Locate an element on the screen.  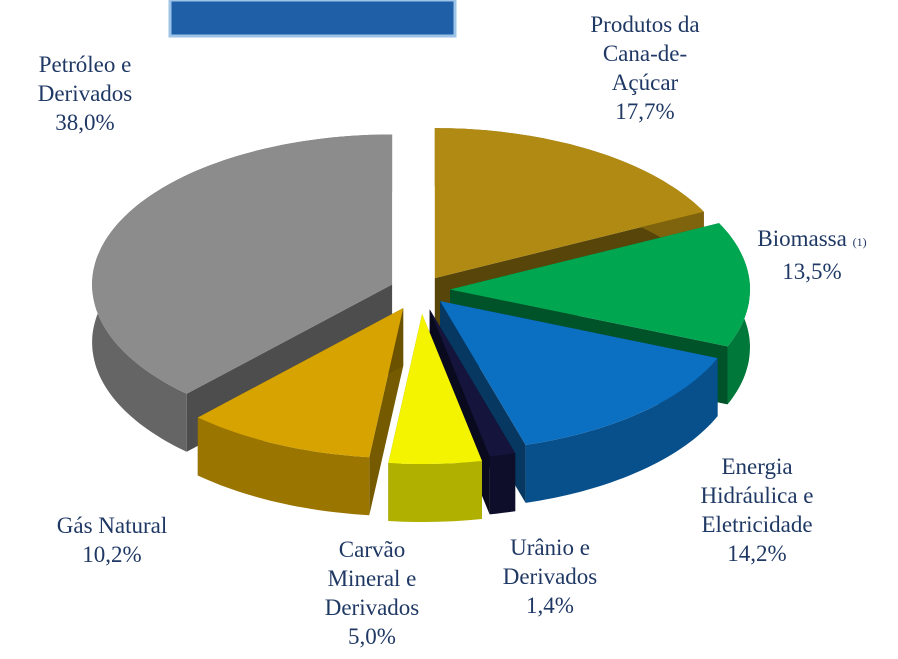
slice-label: Urânio e Derivados 1,4% is located at coordinates (550, 576).